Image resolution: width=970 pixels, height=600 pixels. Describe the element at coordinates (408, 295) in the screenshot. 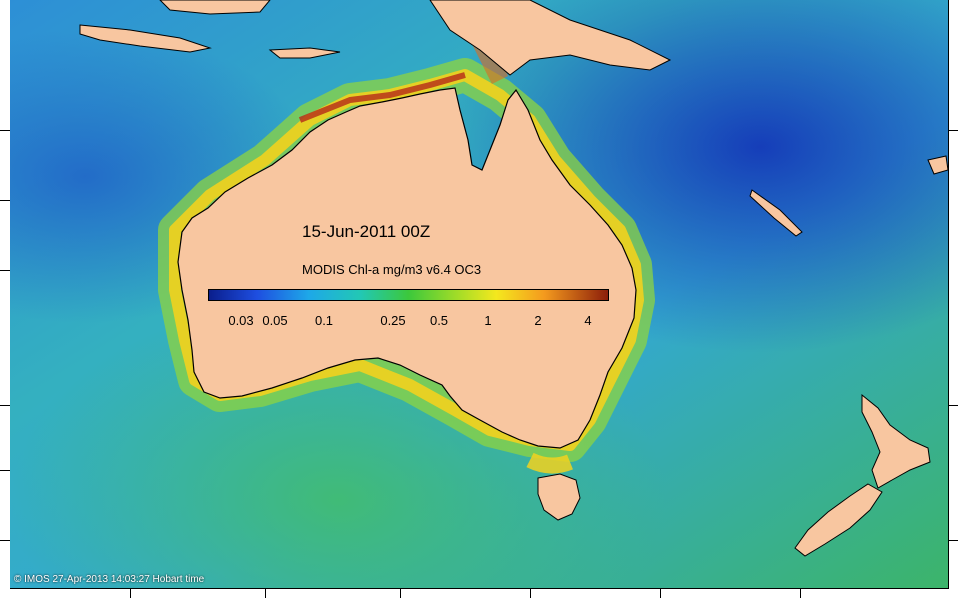

I see `colorbar` at that location.